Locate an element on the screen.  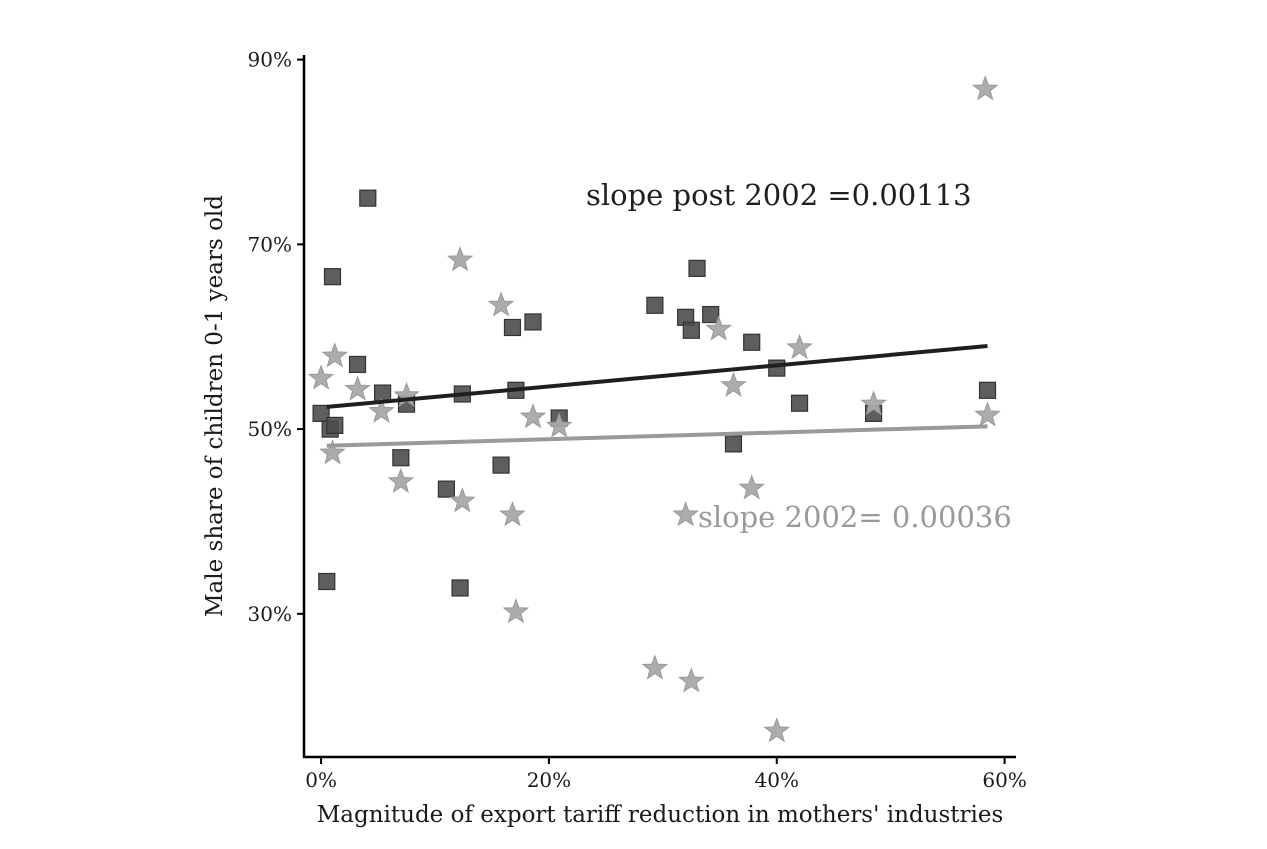
y-axis-title: Male share of children 0-1 years old is located at coordinates (215, 406).